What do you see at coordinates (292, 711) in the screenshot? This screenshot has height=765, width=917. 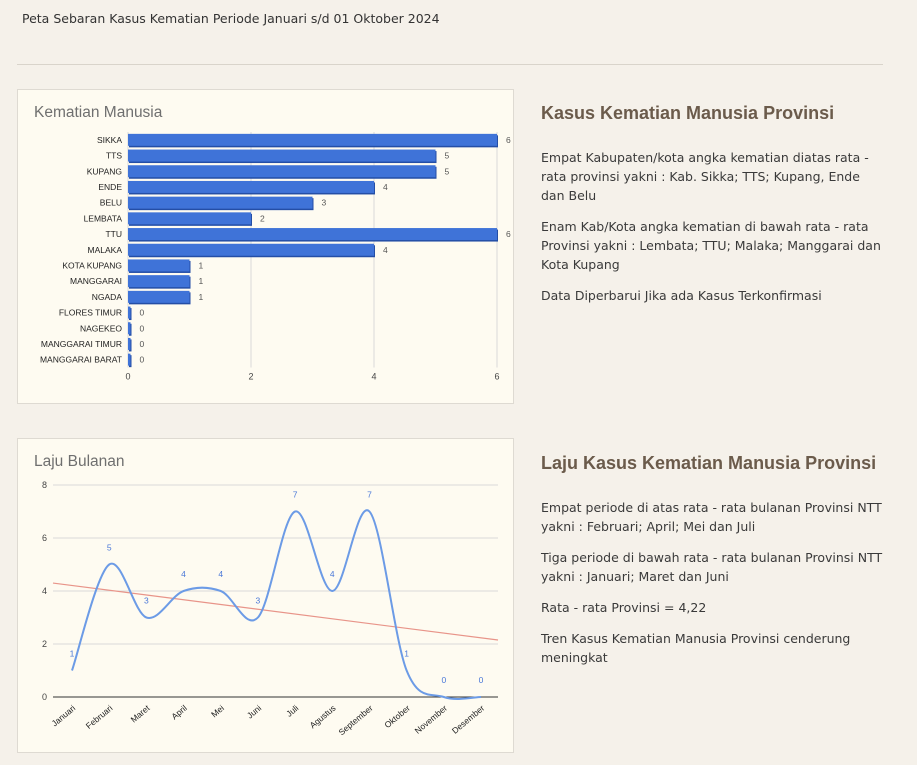 I see `x-tick-label: Juli` at bounding box center [292, 711].